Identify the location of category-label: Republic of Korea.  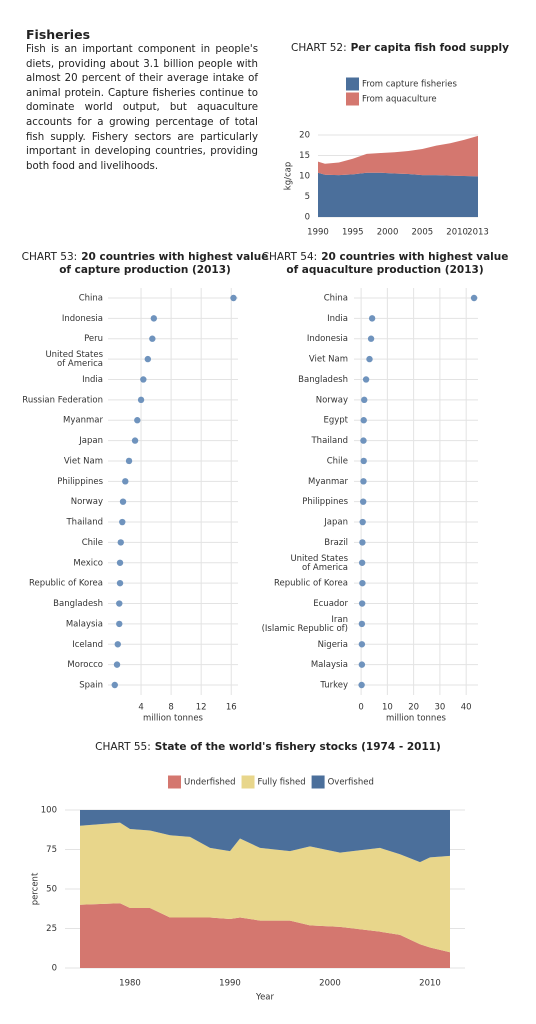
(66, 584).